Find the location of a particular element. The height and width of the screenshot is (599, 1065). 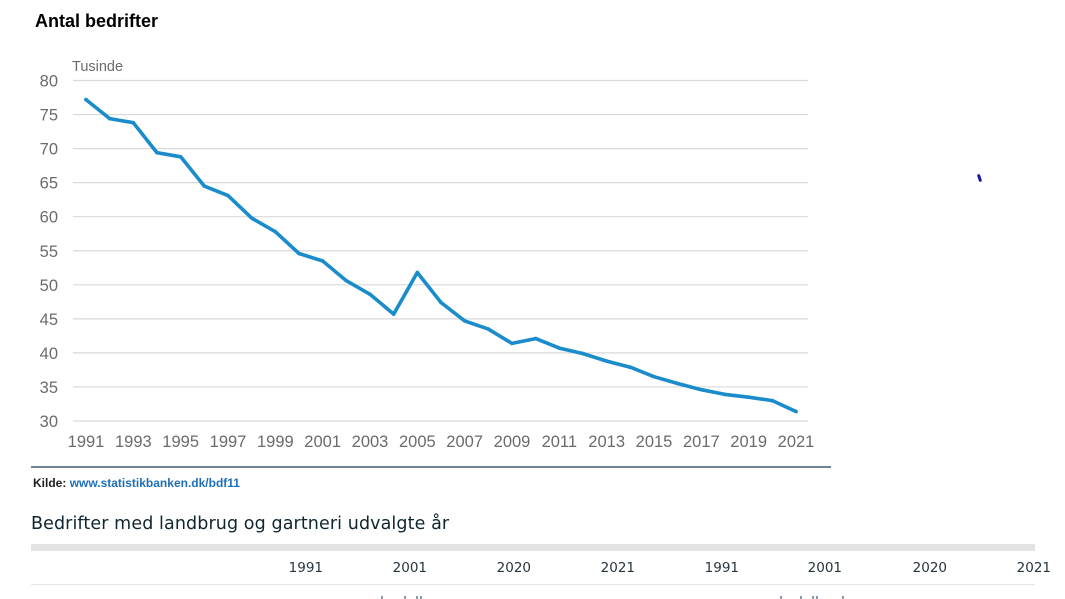

x-tick-label: 2003 is located at coordinates (370, 442).